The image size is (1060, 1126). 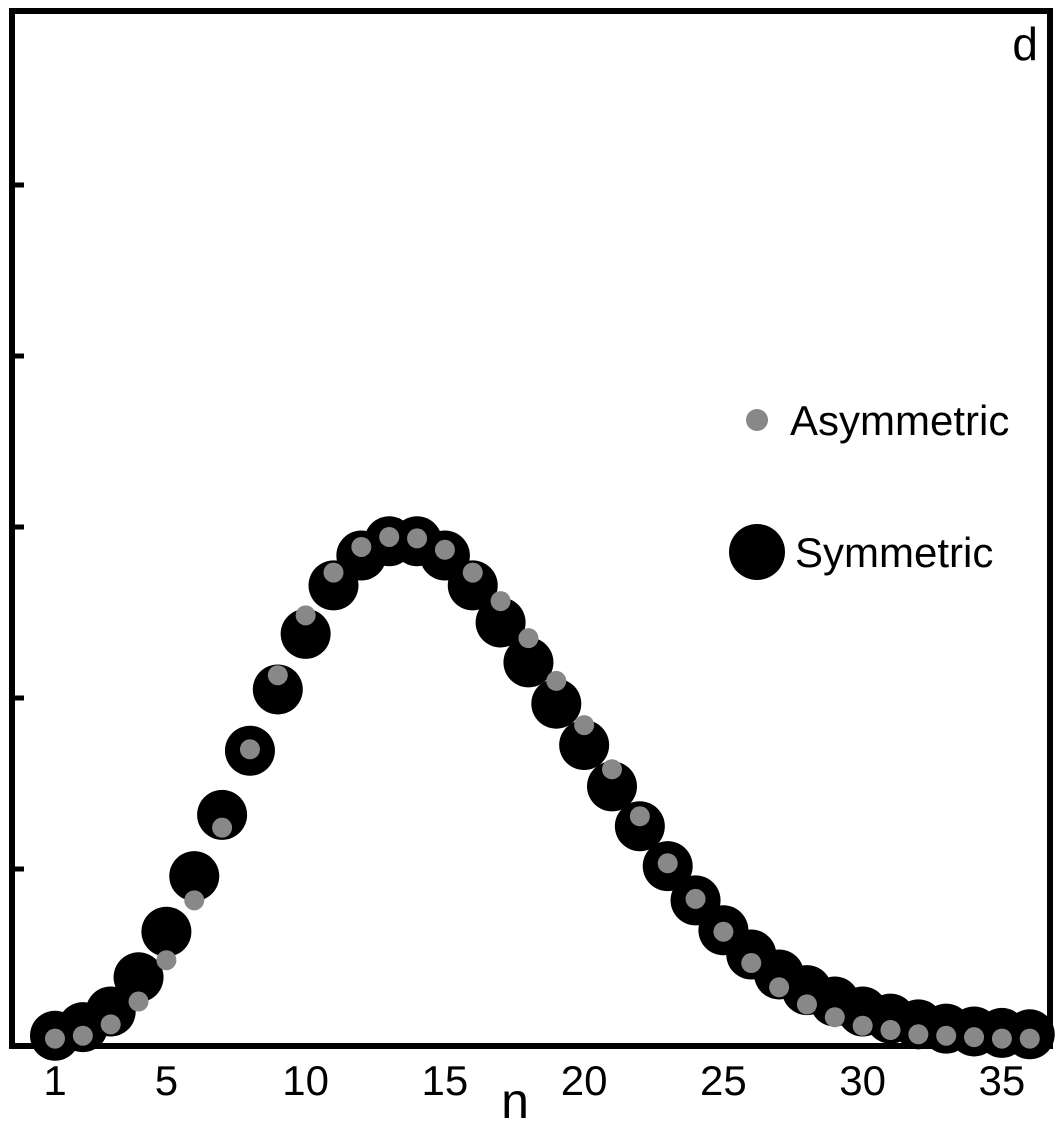 I want to click on legend-marker-asymmetric, so click(x=757, y=420).